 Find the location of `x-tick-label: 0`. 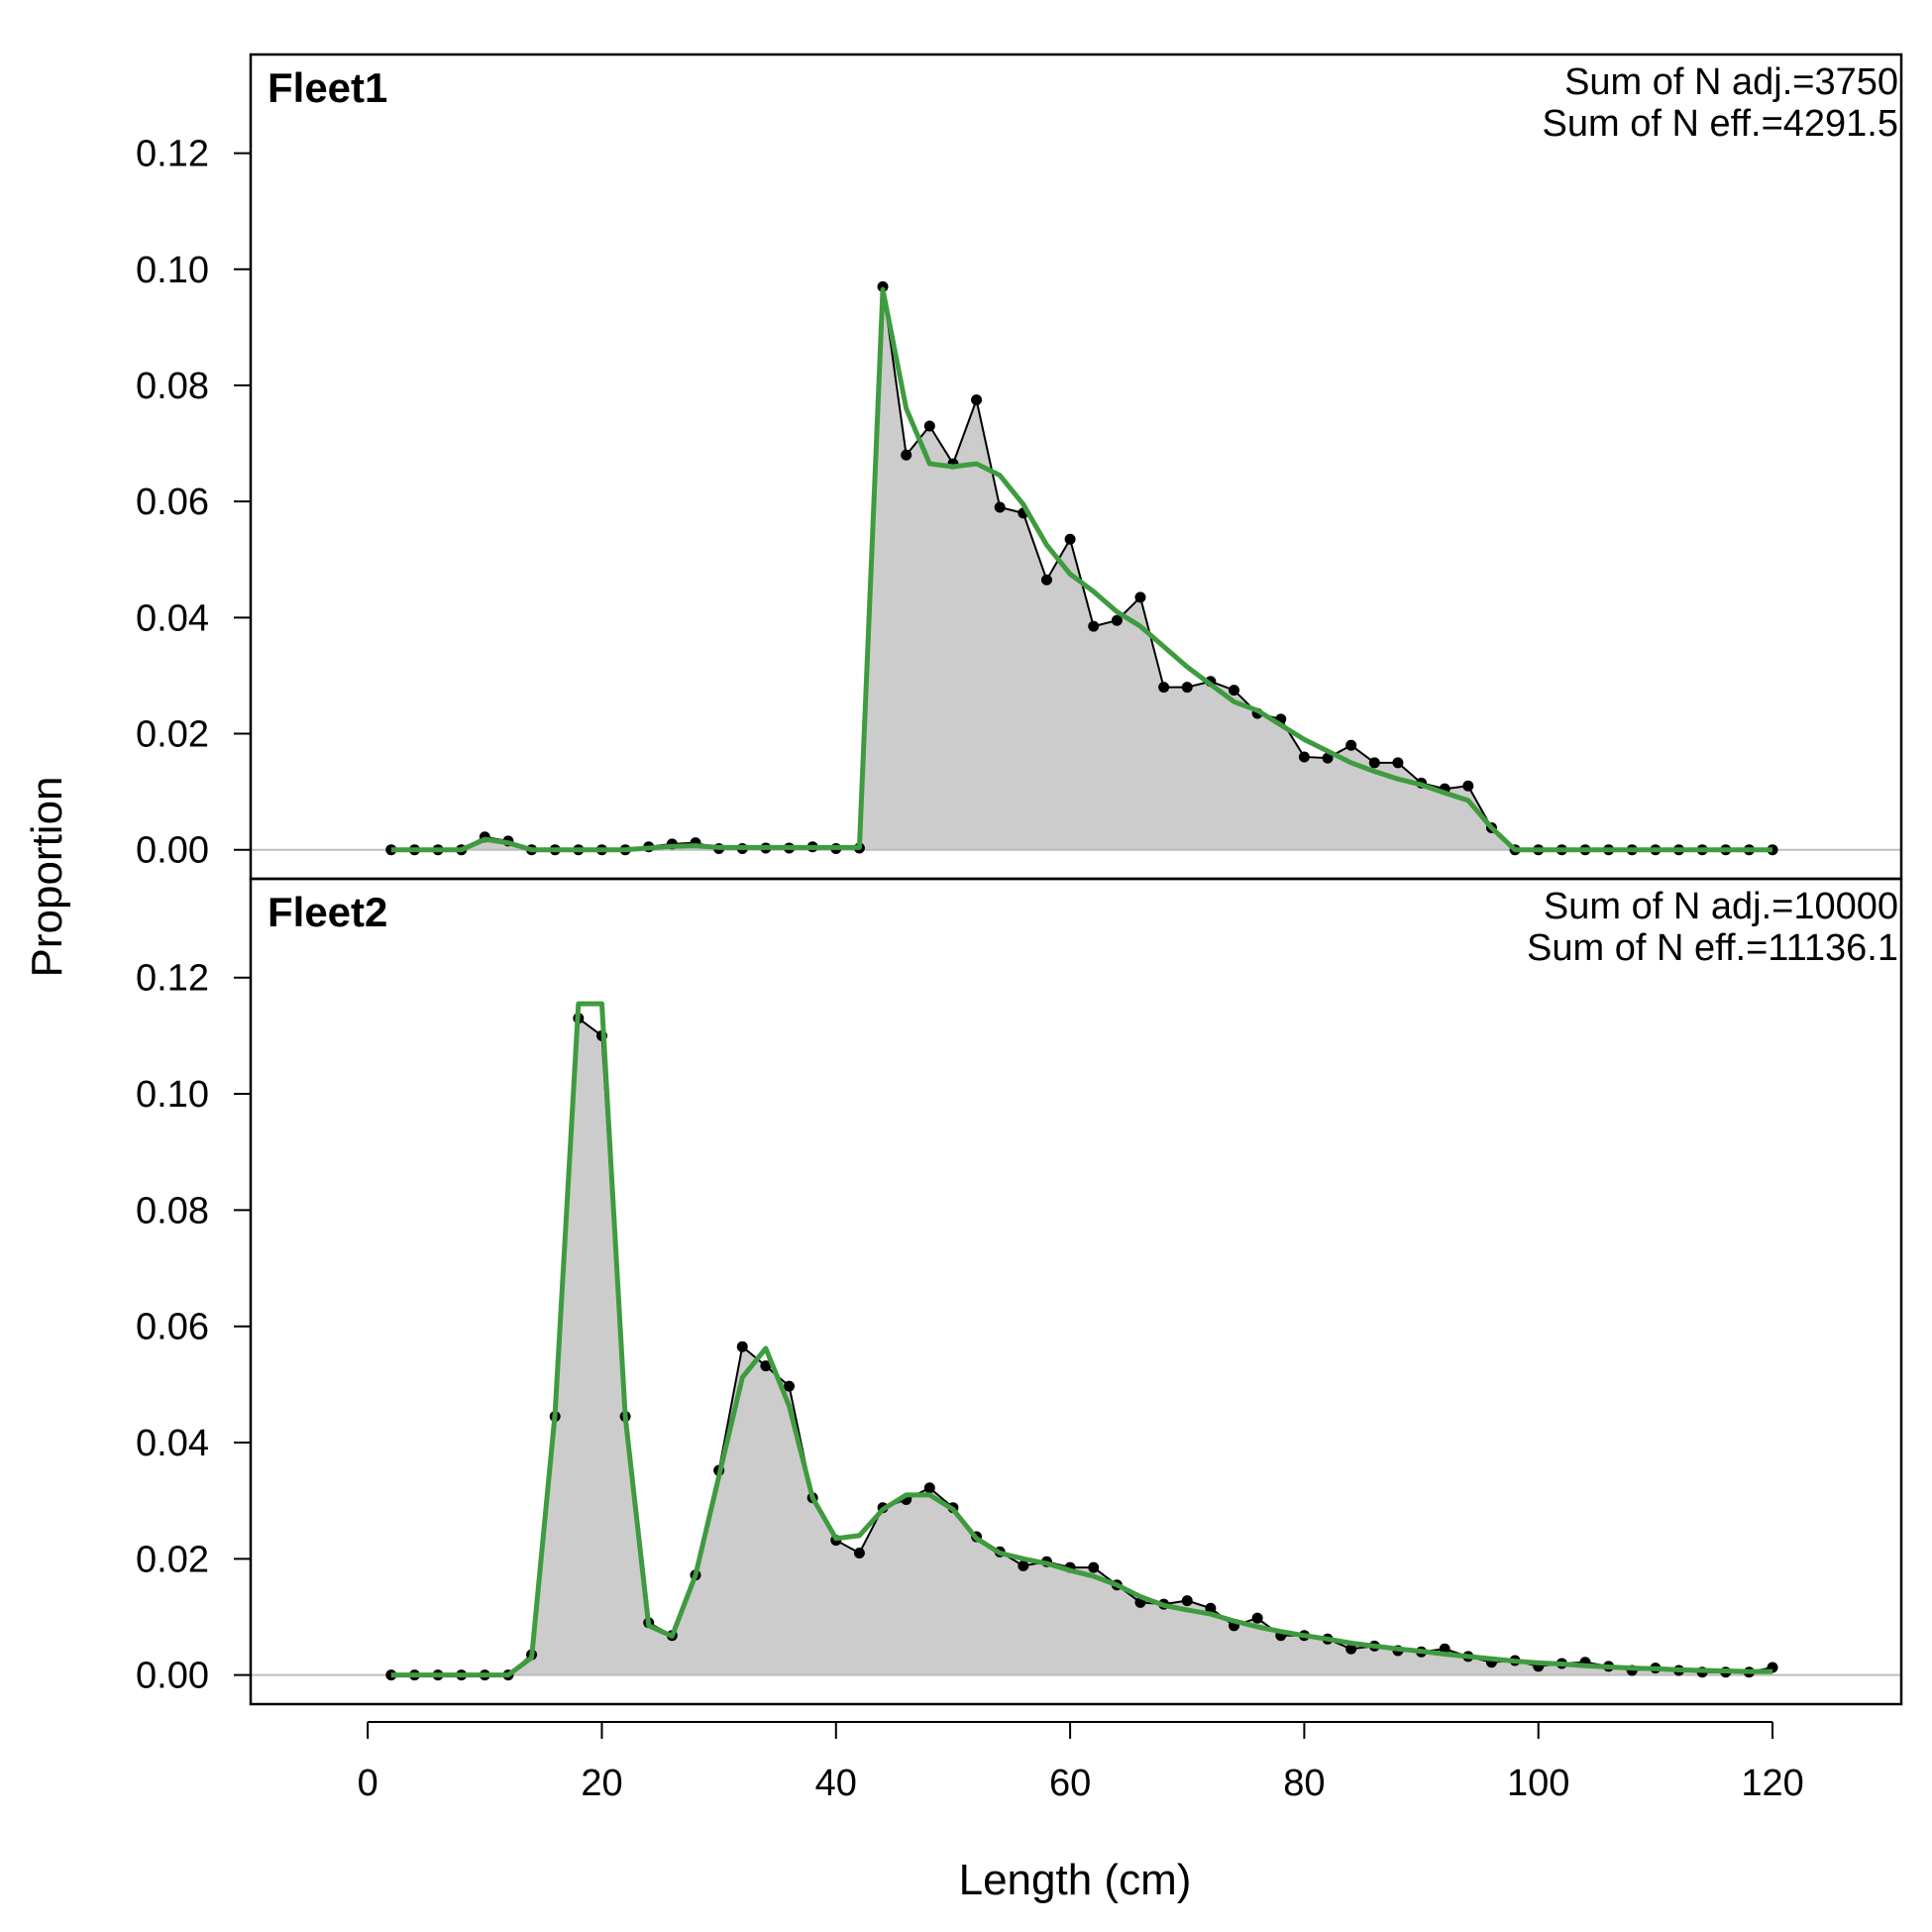

x-tick-label: 0 is located at coordinates (368, 1783).